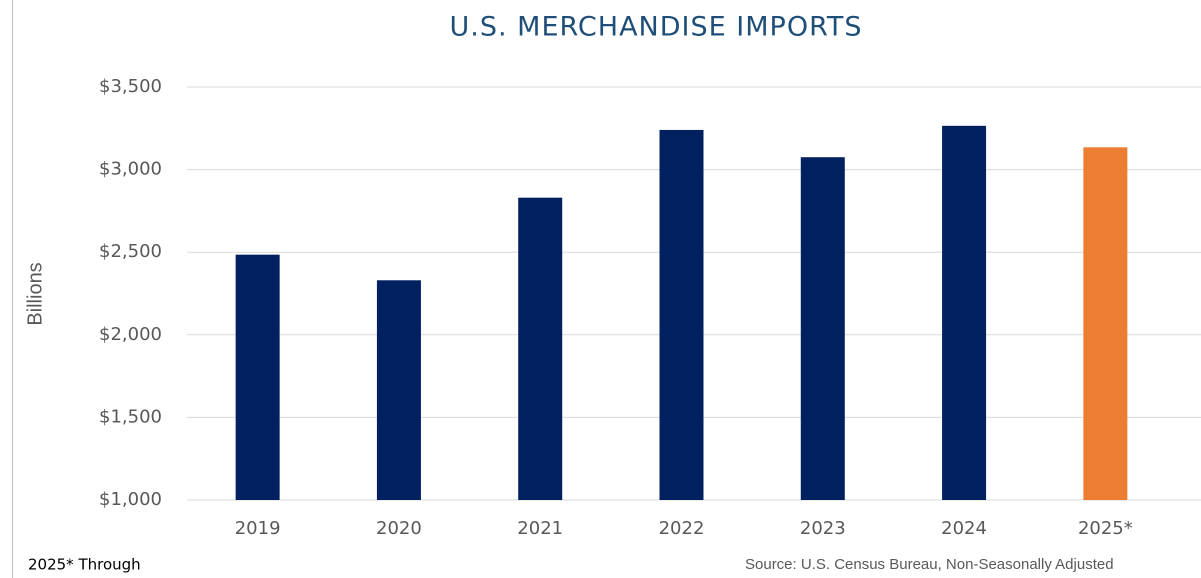 The height and width of the screenshot is (578, 1201). What do you see at coordinates (258, 528) in the screenshot?
I see `x-tick-label: 2019` at bounding box center [258, 528].